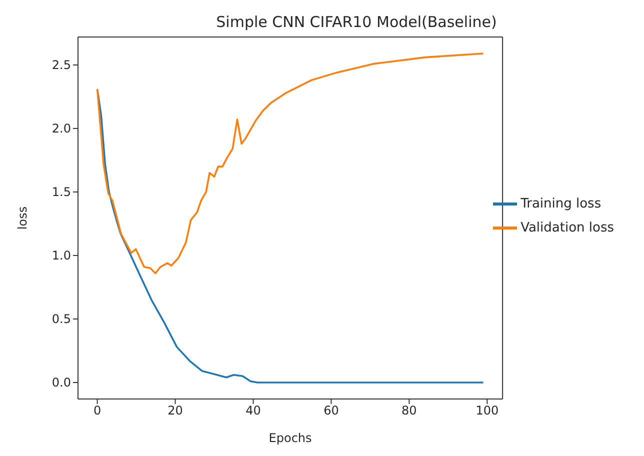  What do you see at coordinates (175, 411) in the screenshot?
I see `x-tick-label: 20` at bounding box center [175, 411].